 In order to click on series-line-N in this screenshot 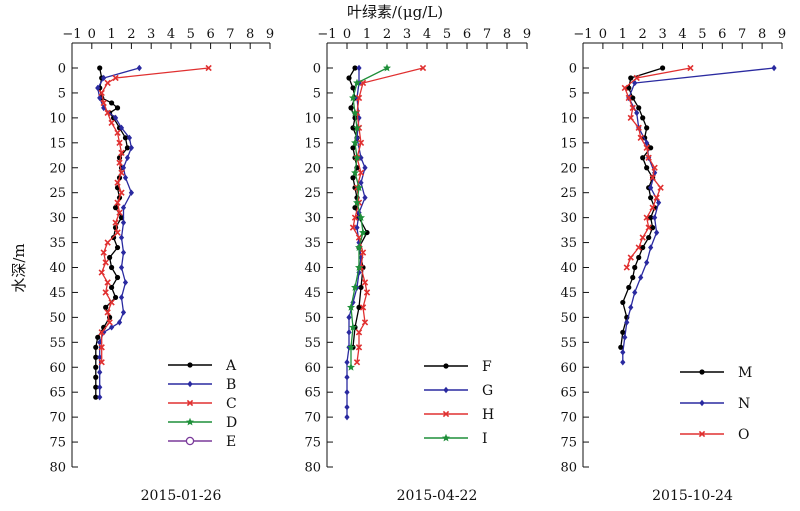, I will do `click(698, 215)`.